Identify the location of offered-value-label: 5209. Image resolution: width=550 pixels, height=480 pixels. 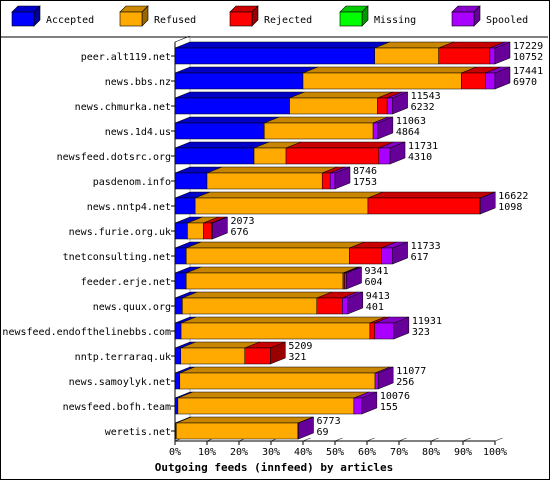
(300, 346).